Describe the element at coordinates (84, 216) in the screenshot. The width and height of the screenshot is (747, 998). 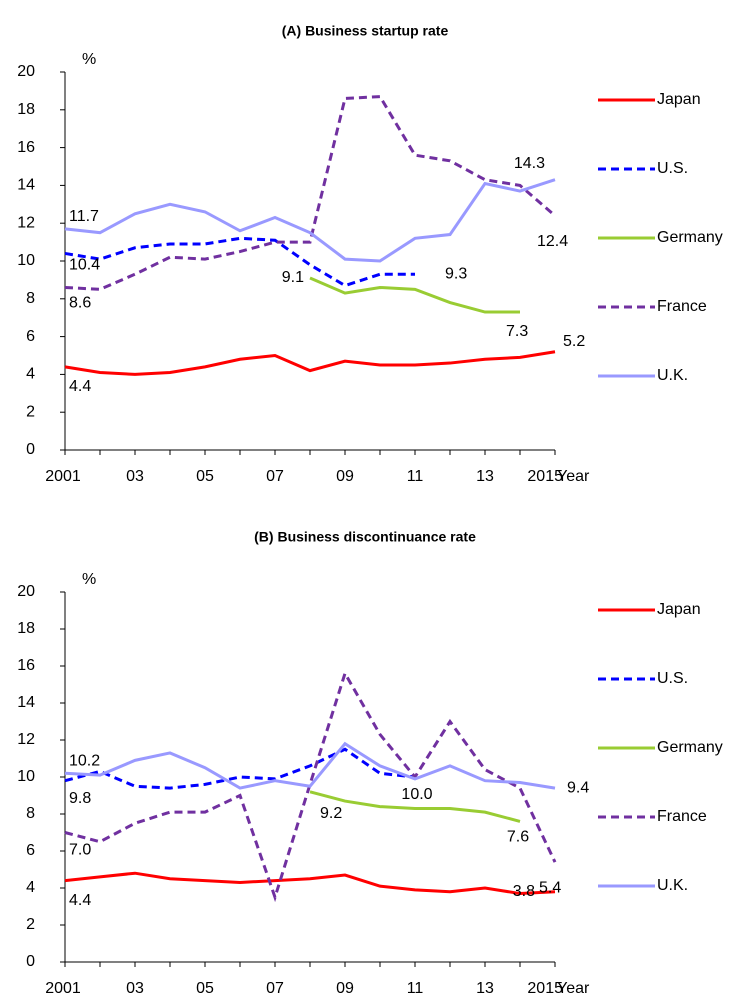
I see `data-label: 11.7` at that location.